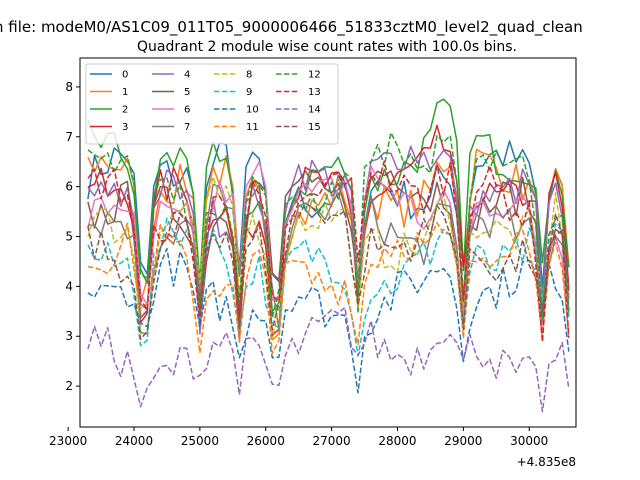 This screenshot has width=640, height=480. Describe the element at coordinates (314, 110) in the screenshot. I see `legend-label-14: 14` at that location.